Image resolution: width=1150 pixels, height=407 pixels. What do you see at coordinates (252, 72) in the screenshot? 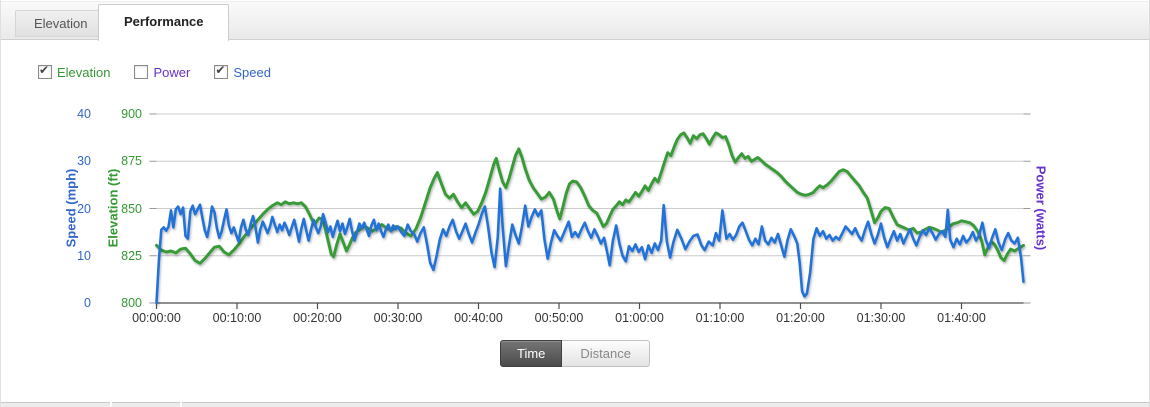
I see `speed-checkbox-label: Speed` at bounding box center [252, 72].